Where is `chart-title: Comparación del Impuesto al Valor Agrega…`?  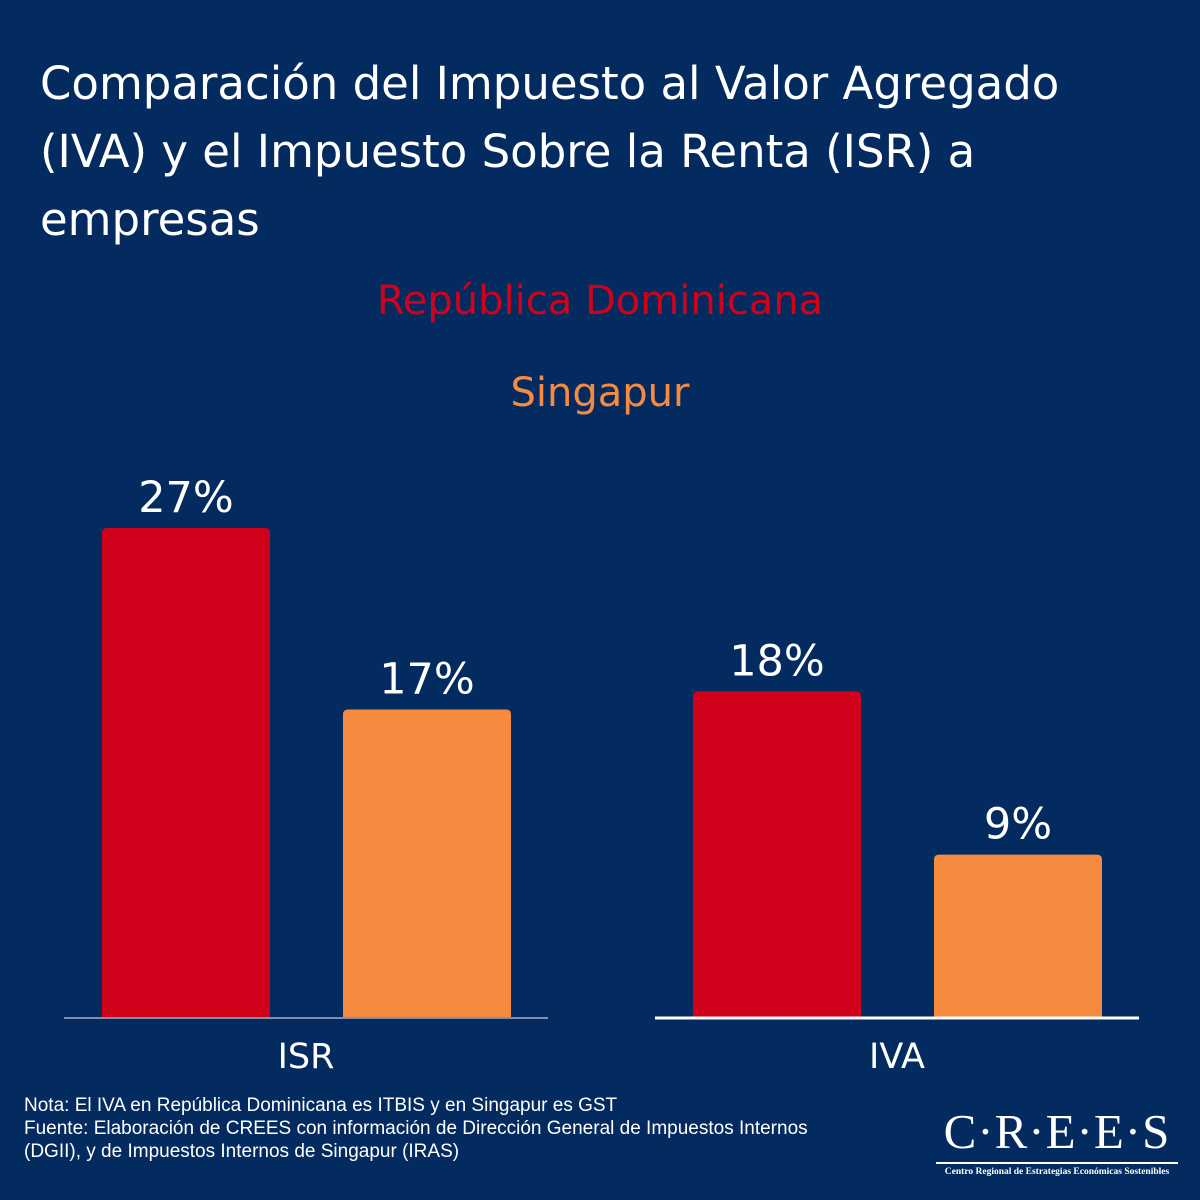 chart-title: Comparación del Impuesto al Valor Agrega… is located at coordinates (550, 151).